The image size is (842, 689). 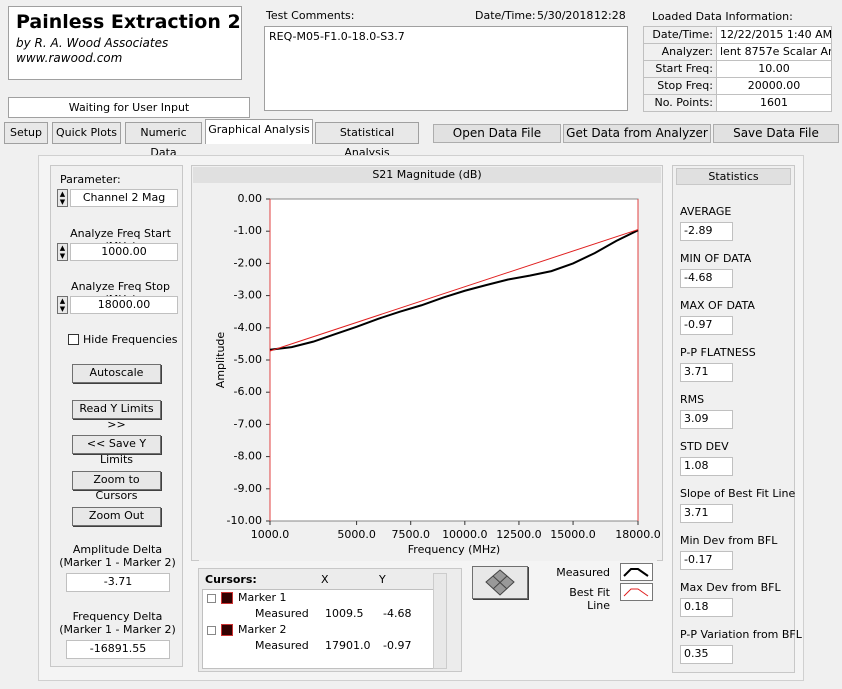 I want to click on comments-text: REQ-M05-F1.0-18.0-S3.7, so click(x=337, y=36).